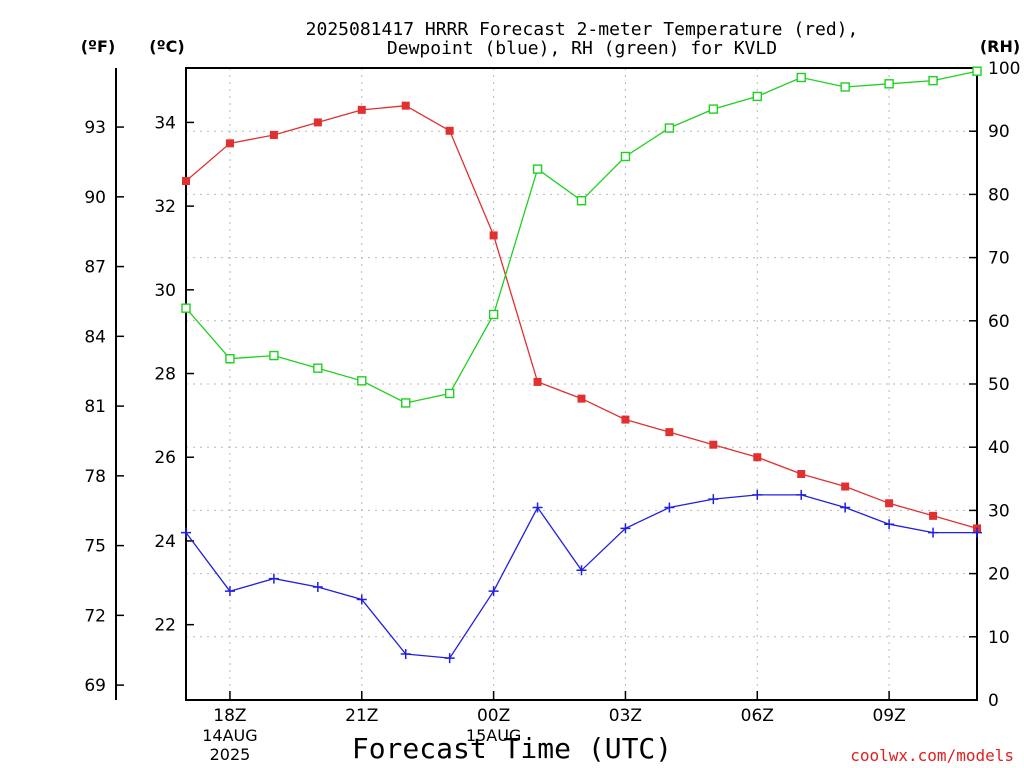 The image size is (1024, 768). What do you see at coordinates (95, 407) in the screenshot?
I see `fahrenheit-tick-label: 81` at bounding box center [95, 407].